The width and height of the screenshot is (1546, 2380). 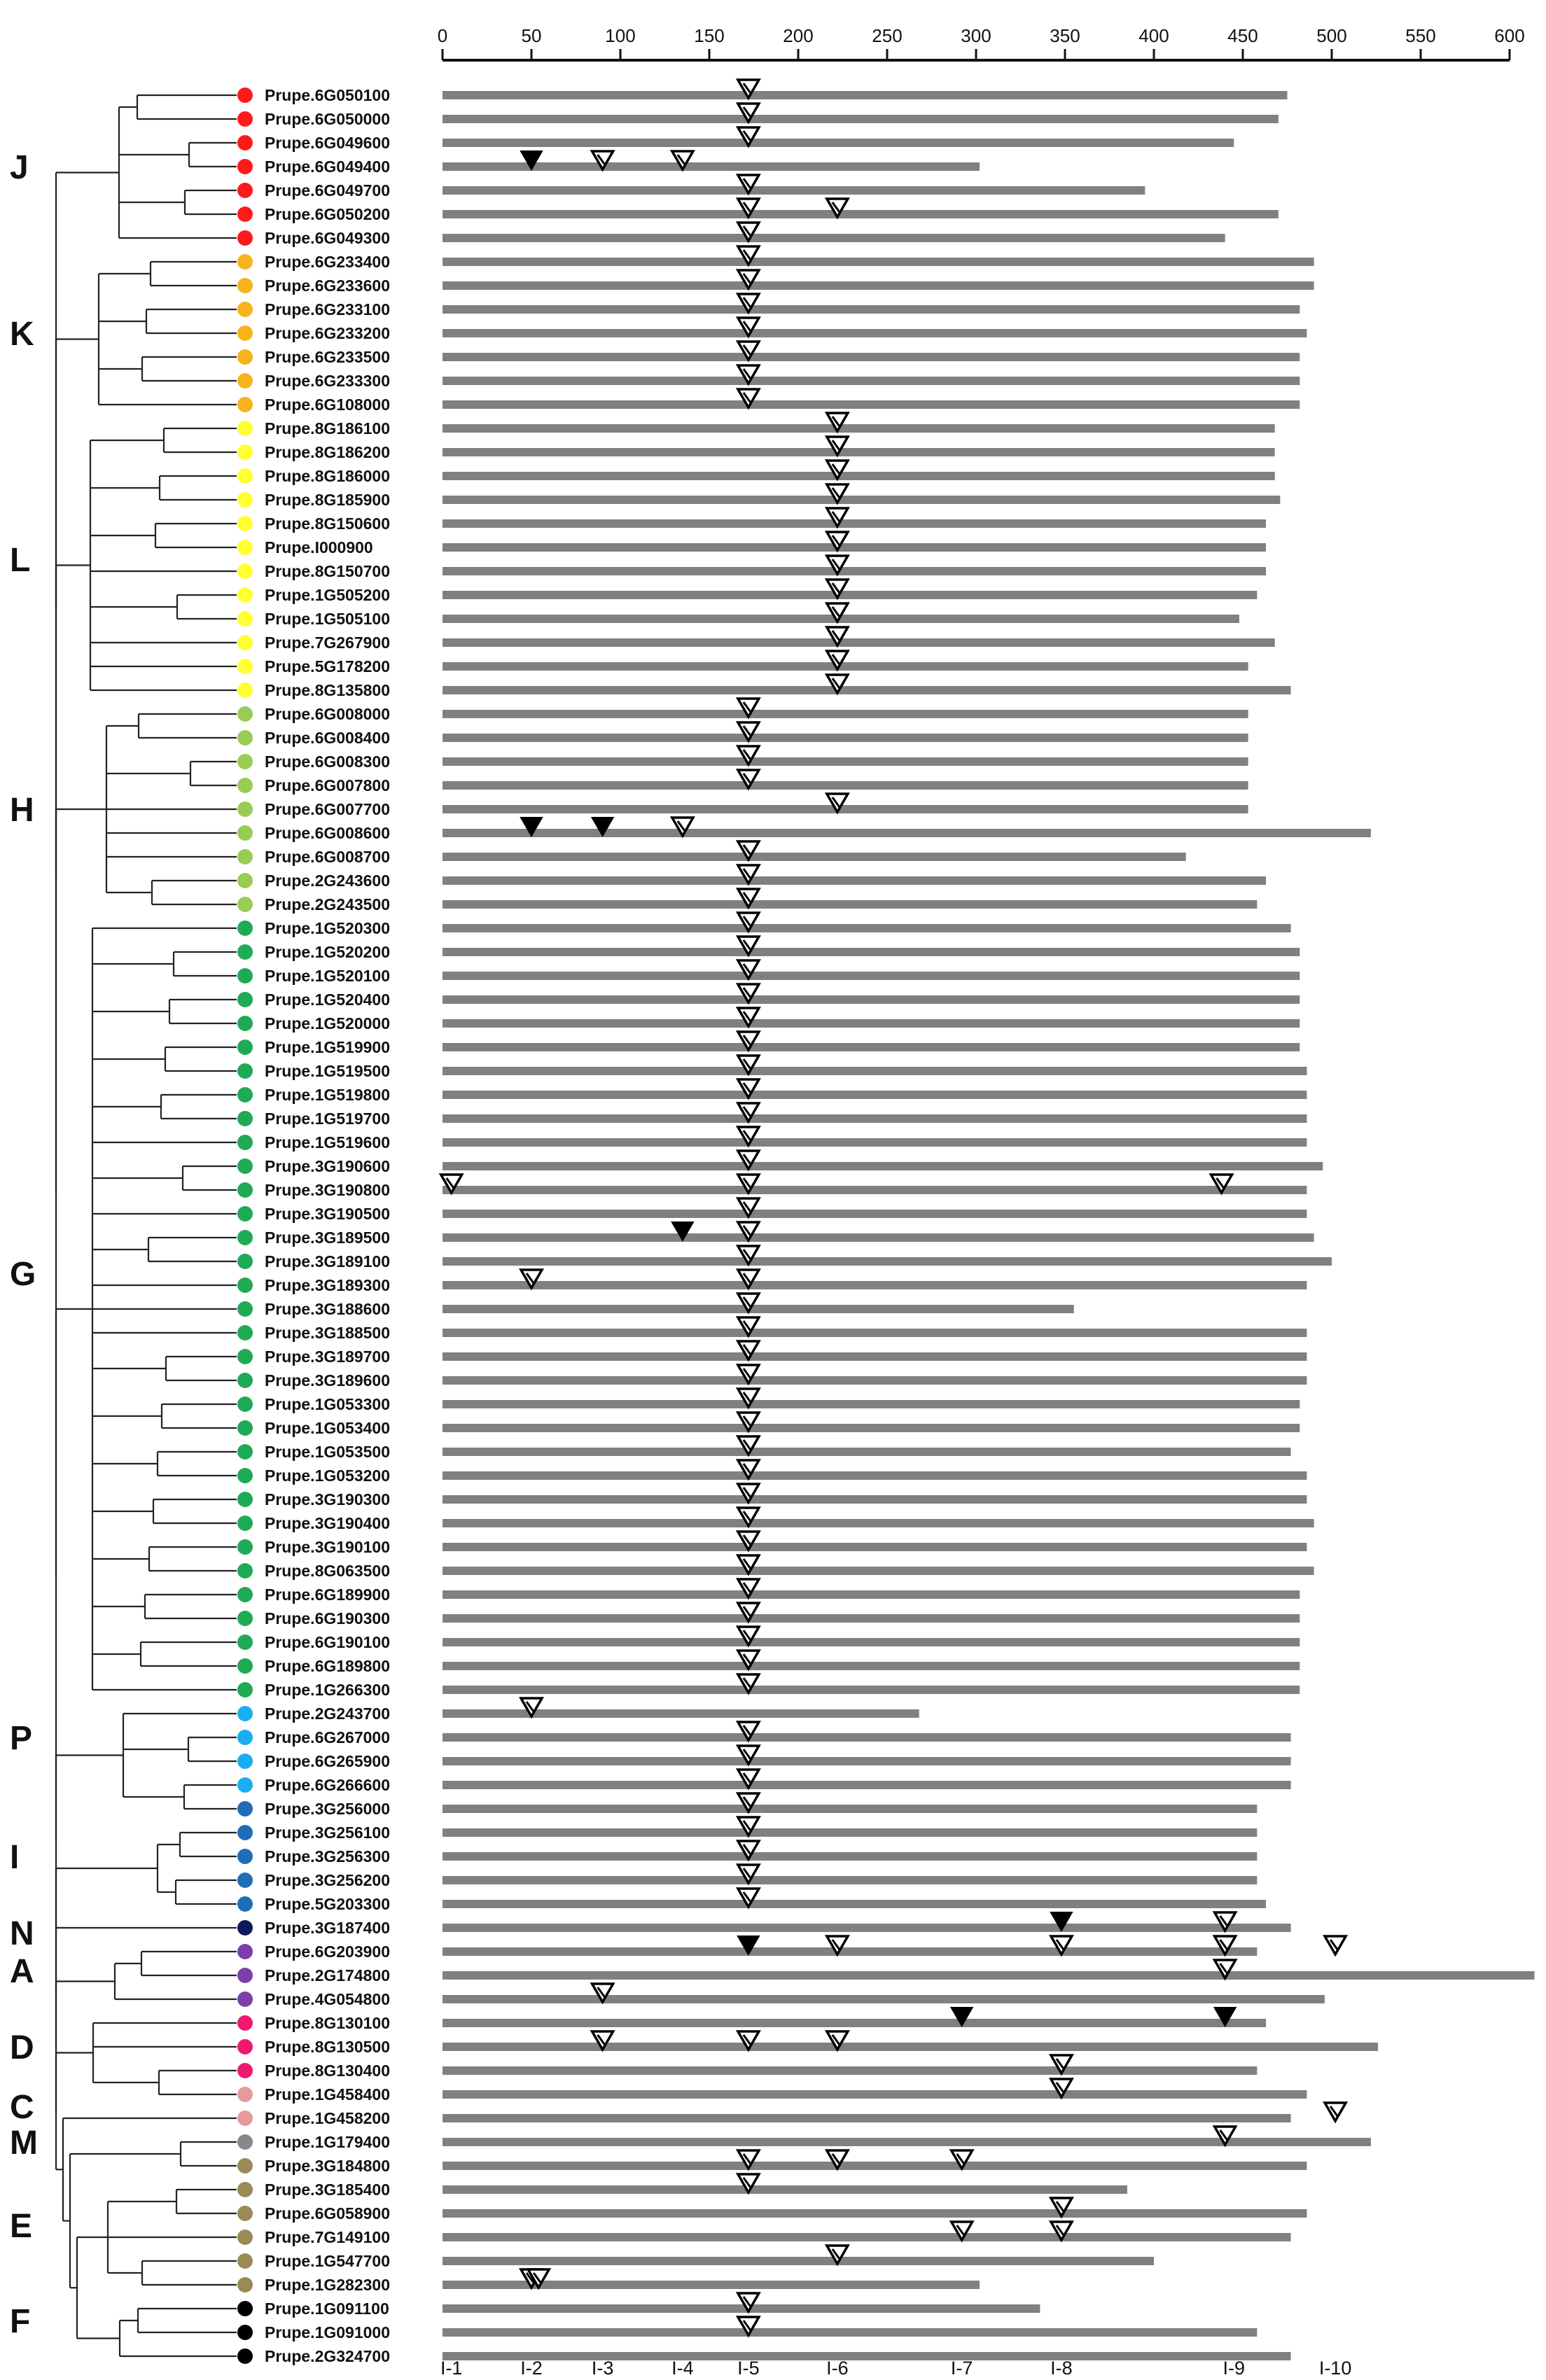 I want to click on gene-name: Prupe.6G049600, so click(x=327, y=143).